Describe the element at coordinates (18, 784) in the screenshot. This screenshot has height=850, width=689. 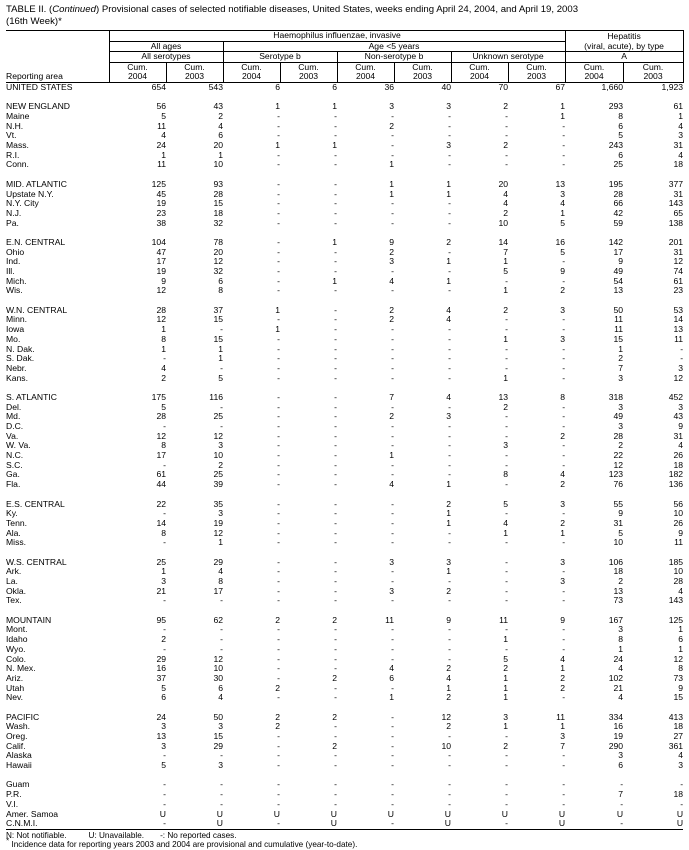
I see `row-area-label: Guam` at that location.